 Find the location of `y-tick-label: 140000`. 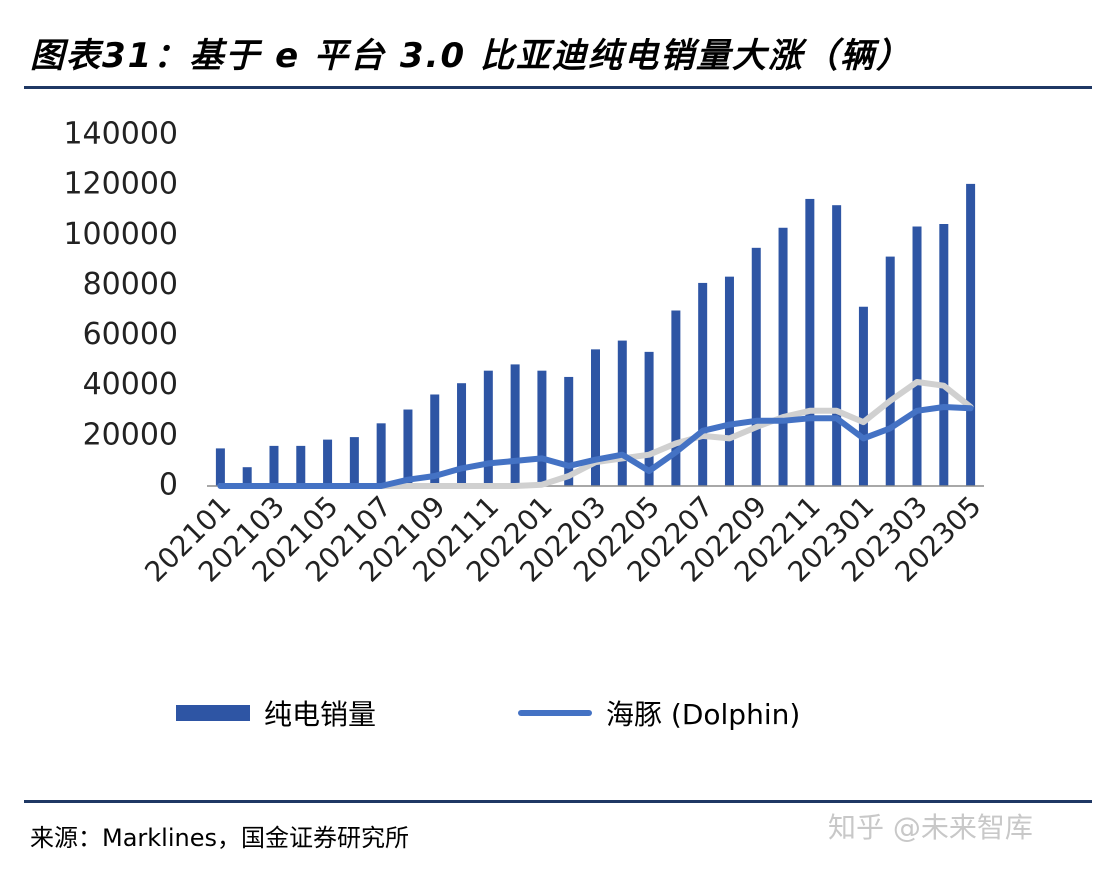

y-tick-label: 140000 is located at coordinates (120, 134).